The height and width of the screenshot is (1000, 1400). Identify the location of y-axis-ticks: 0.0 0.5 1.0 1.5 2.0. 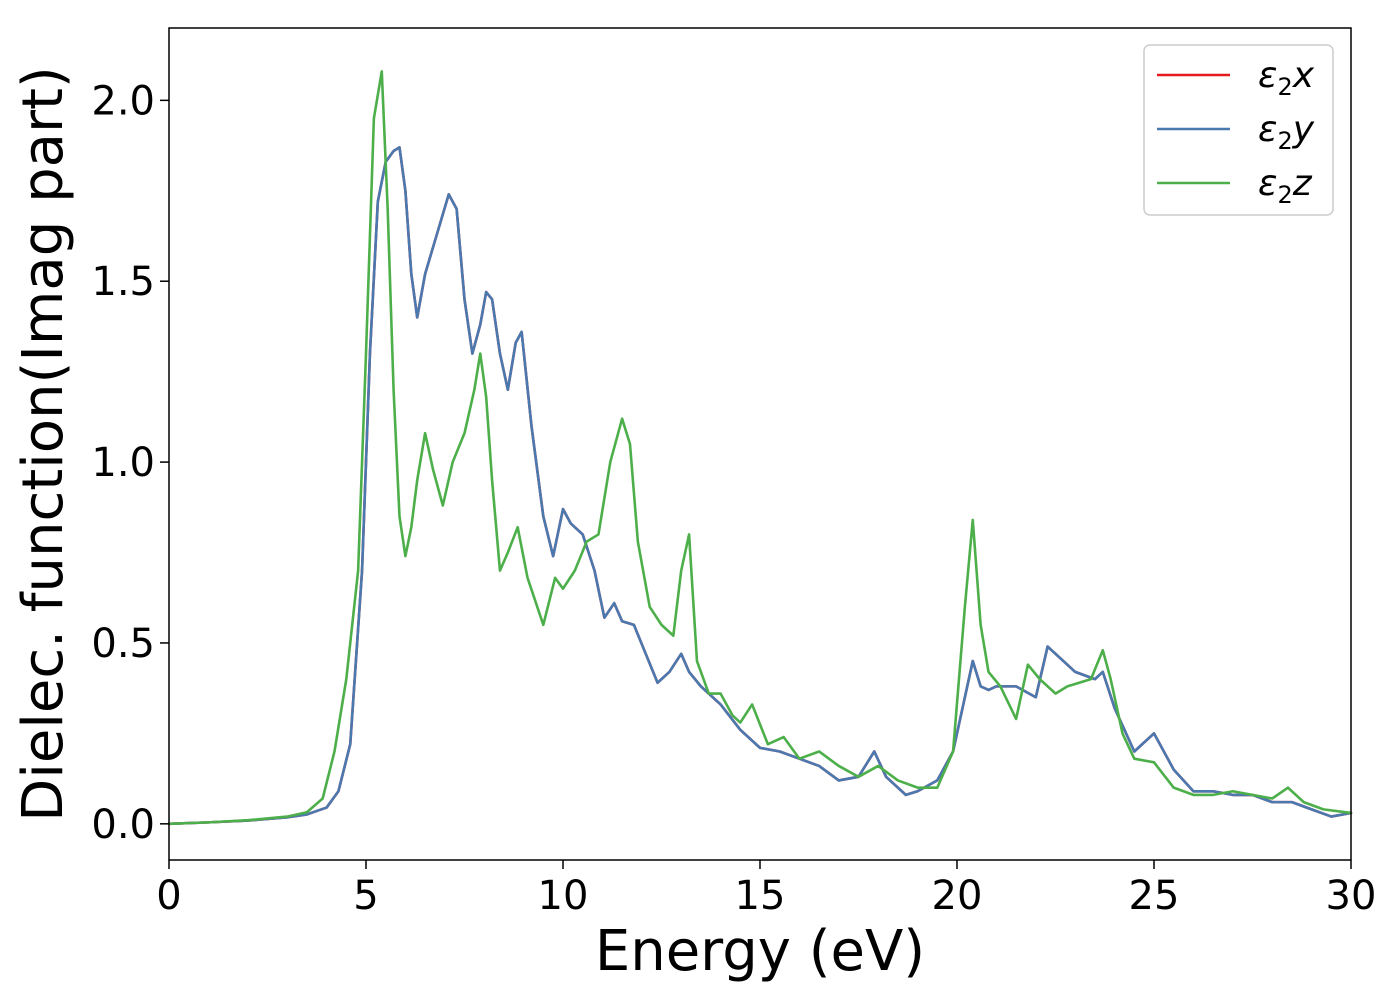
(130, 463).